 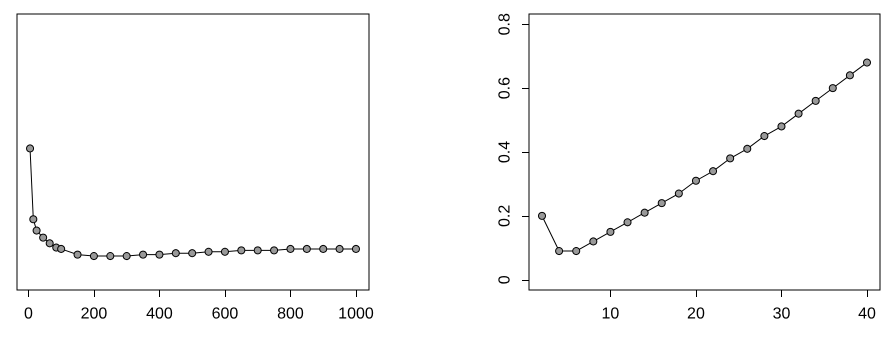 I want to click on x-tick-label: 10, so click(x=611, y=314).